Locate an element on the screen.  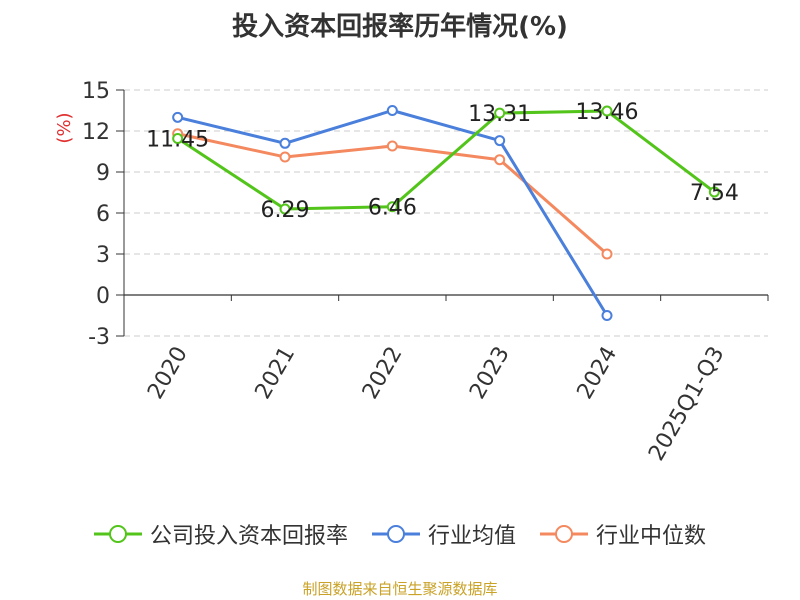
x-tick-label: 2025Q1-Q3 is located at coordinates (686, 404).